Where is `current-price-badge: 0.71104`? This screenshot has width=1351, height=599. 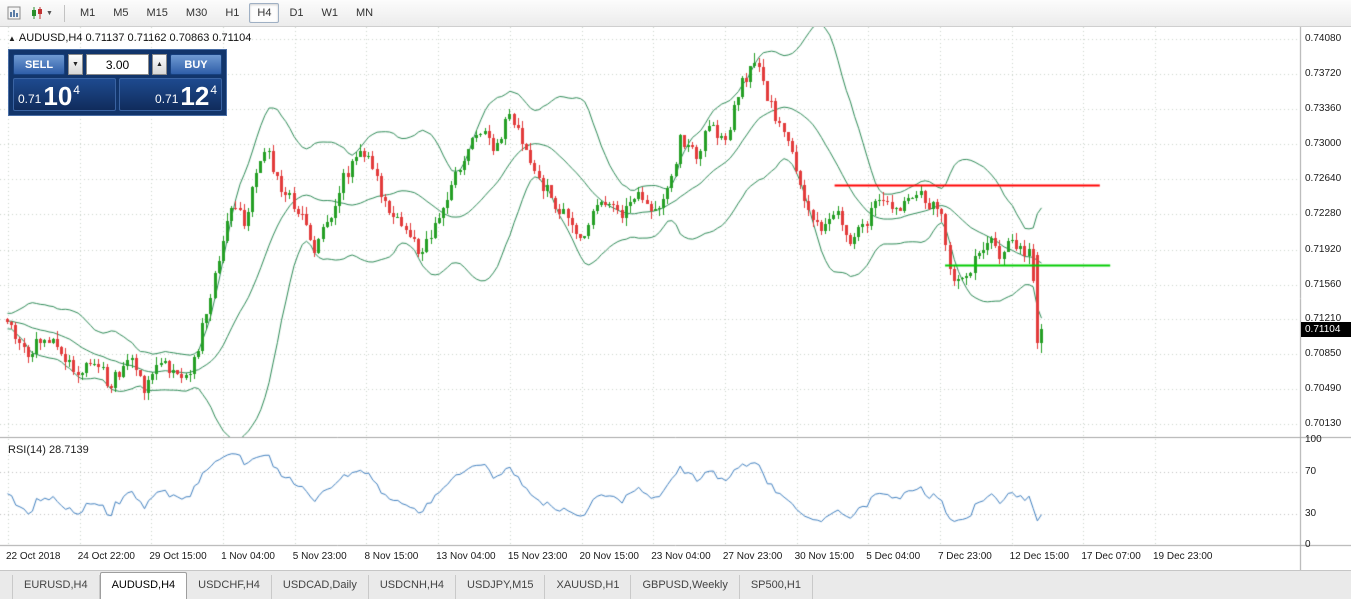
current-price-badge: 0.71104 is located at coordinates (1326, 329).